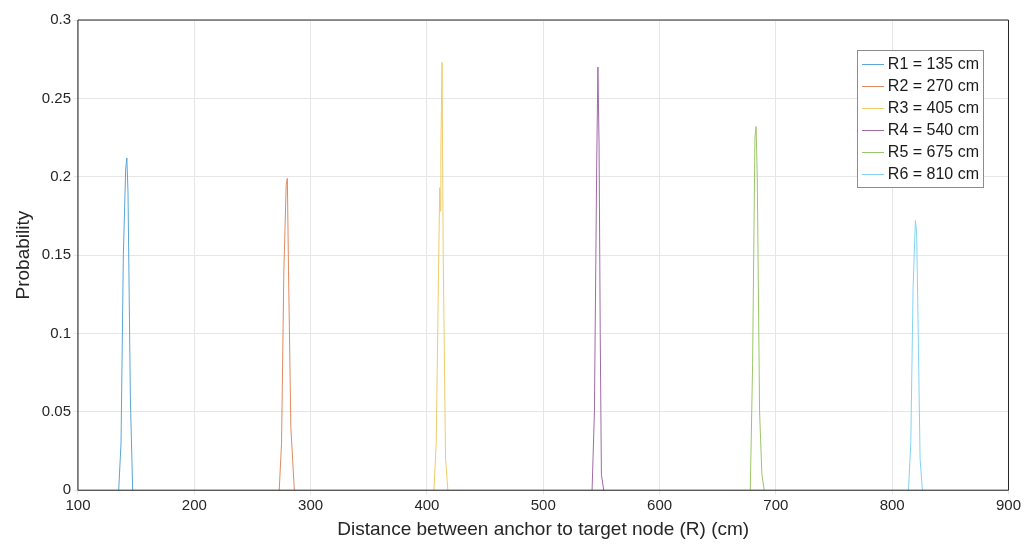 The width and height of the screenshot is (1032, 549). What do you see at coordinates (543, 528) in the screenshot?
I see `x-axis-title: Distance between anchor to target node (R) (cm)` at bounding box center [543, 528].